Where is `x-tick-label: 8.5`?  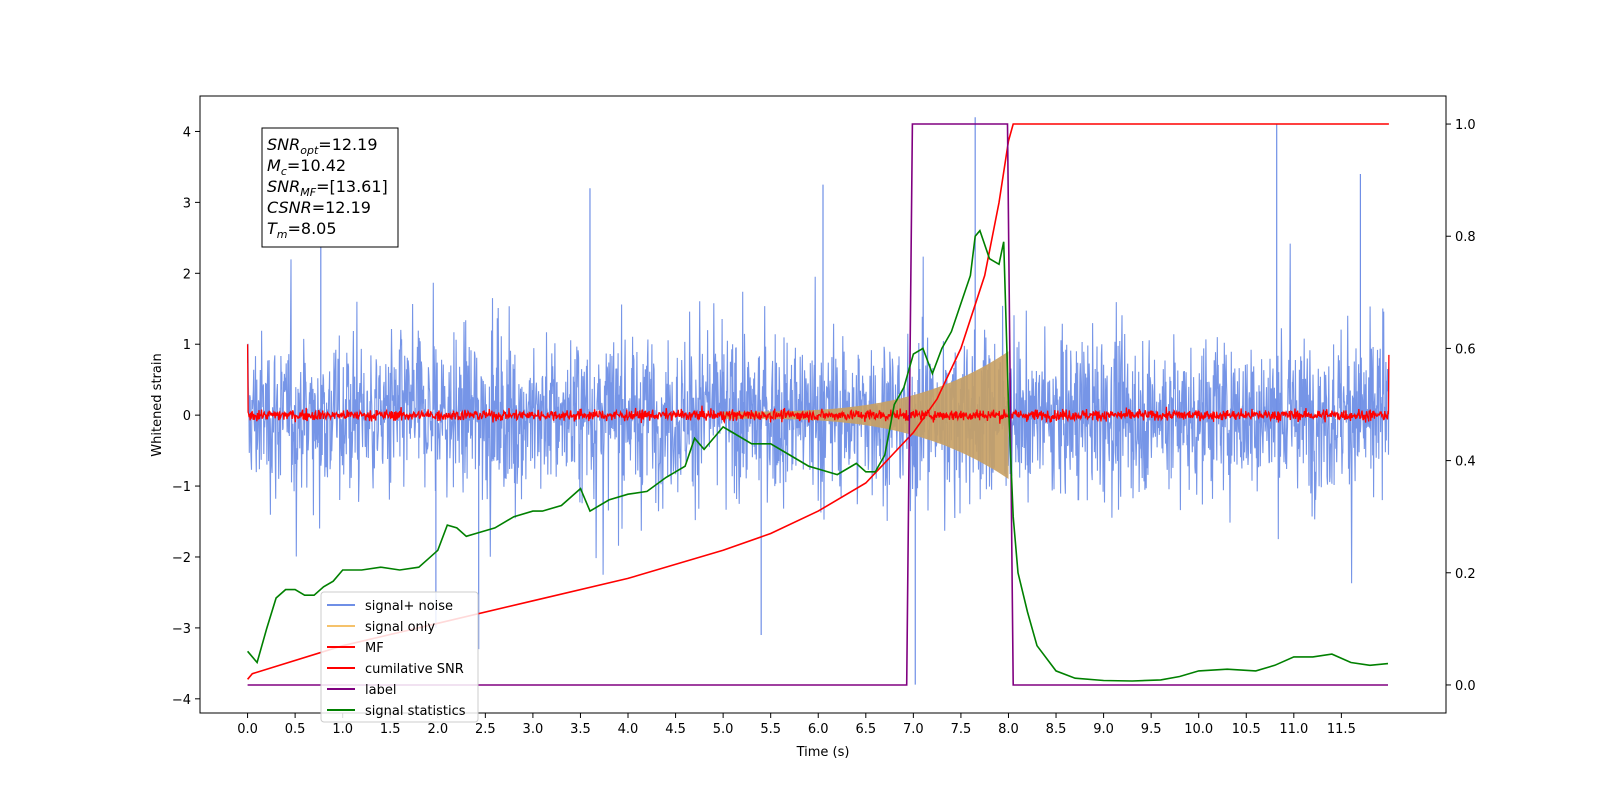 x-tick-label: 8.5 is located at coordinates (1056, 729).